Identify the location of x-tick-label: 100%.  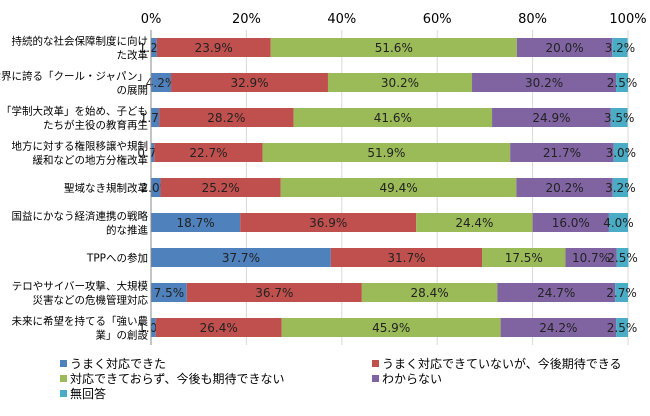
(627, 19).